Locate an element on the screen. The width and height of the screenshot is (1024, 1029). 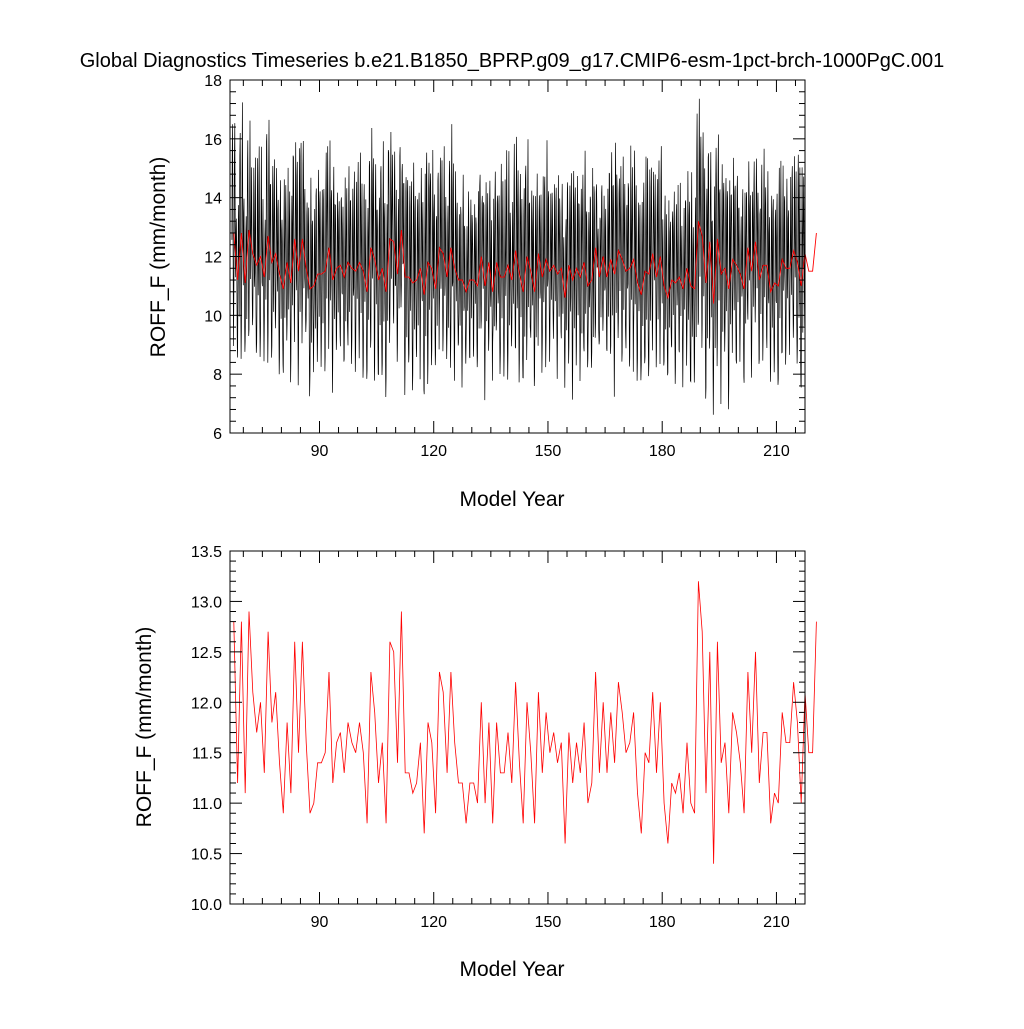
y-tick-label: 13.0 is located at coordinates (206, 602).